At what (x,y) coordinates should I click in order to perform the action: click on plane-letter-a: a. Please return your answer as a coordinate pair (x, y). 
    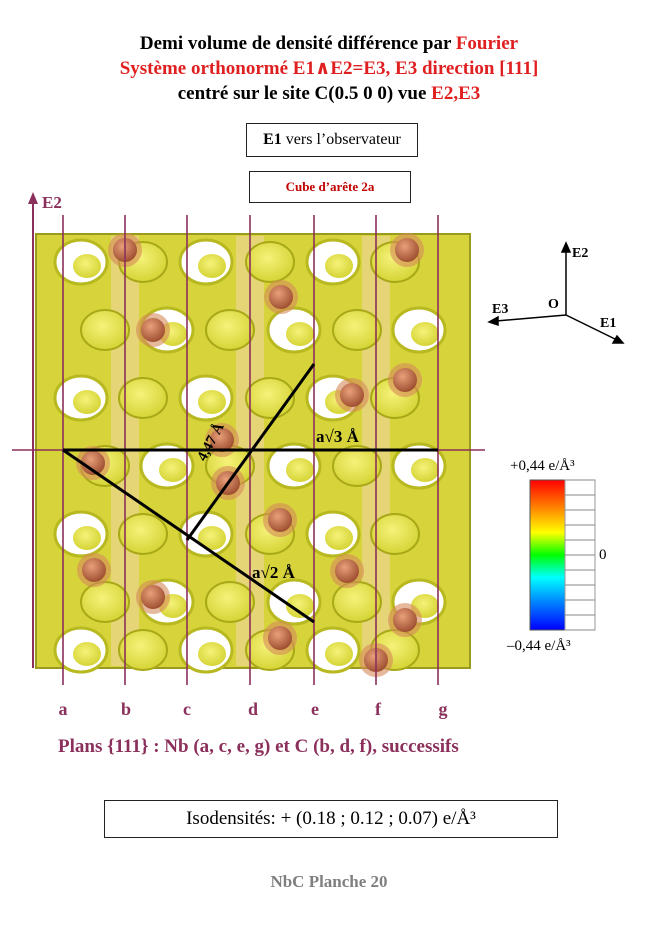
    Looking at the image, I should click on (63, 709).